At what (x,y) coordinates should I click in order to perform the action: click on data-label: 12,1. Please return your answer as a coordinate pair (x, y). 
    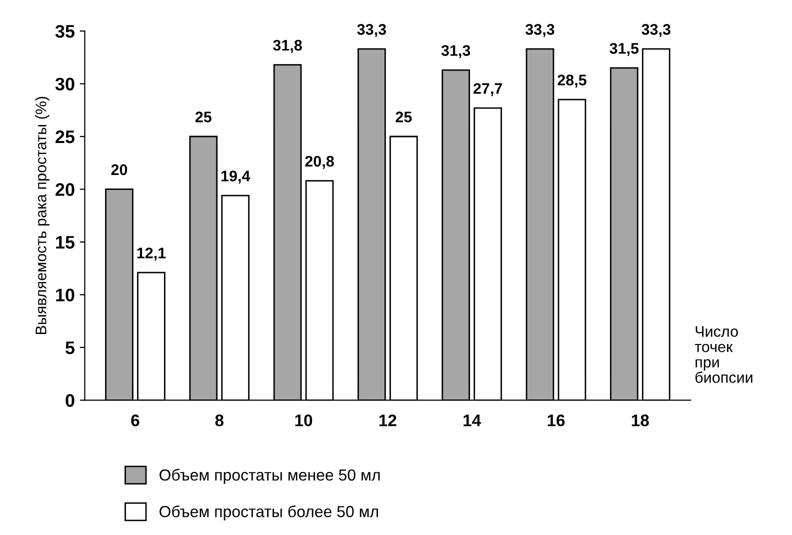
    Looking at the image, I should click on (151, 254).